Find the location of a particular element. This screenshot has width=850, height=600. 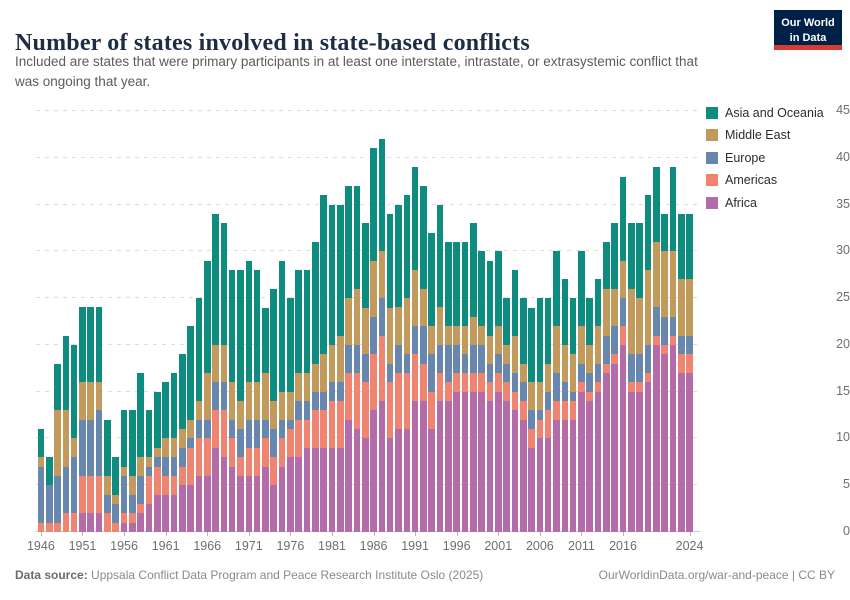

bar-1977 is located at coordinates (298, 401).